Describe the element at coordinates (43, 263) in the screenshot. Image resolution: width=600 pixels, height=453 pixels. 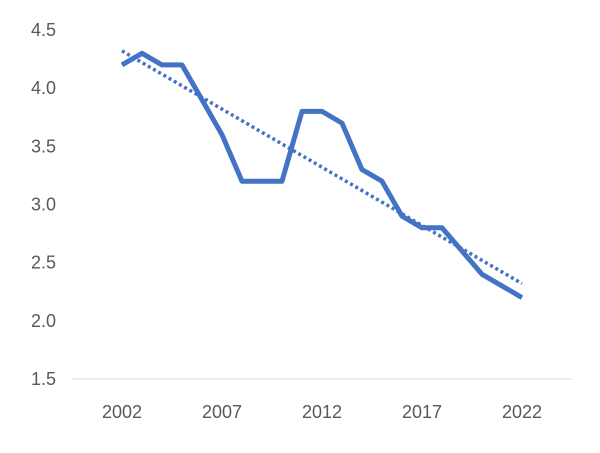
I see `y-tick-label: 2.5` at that location.